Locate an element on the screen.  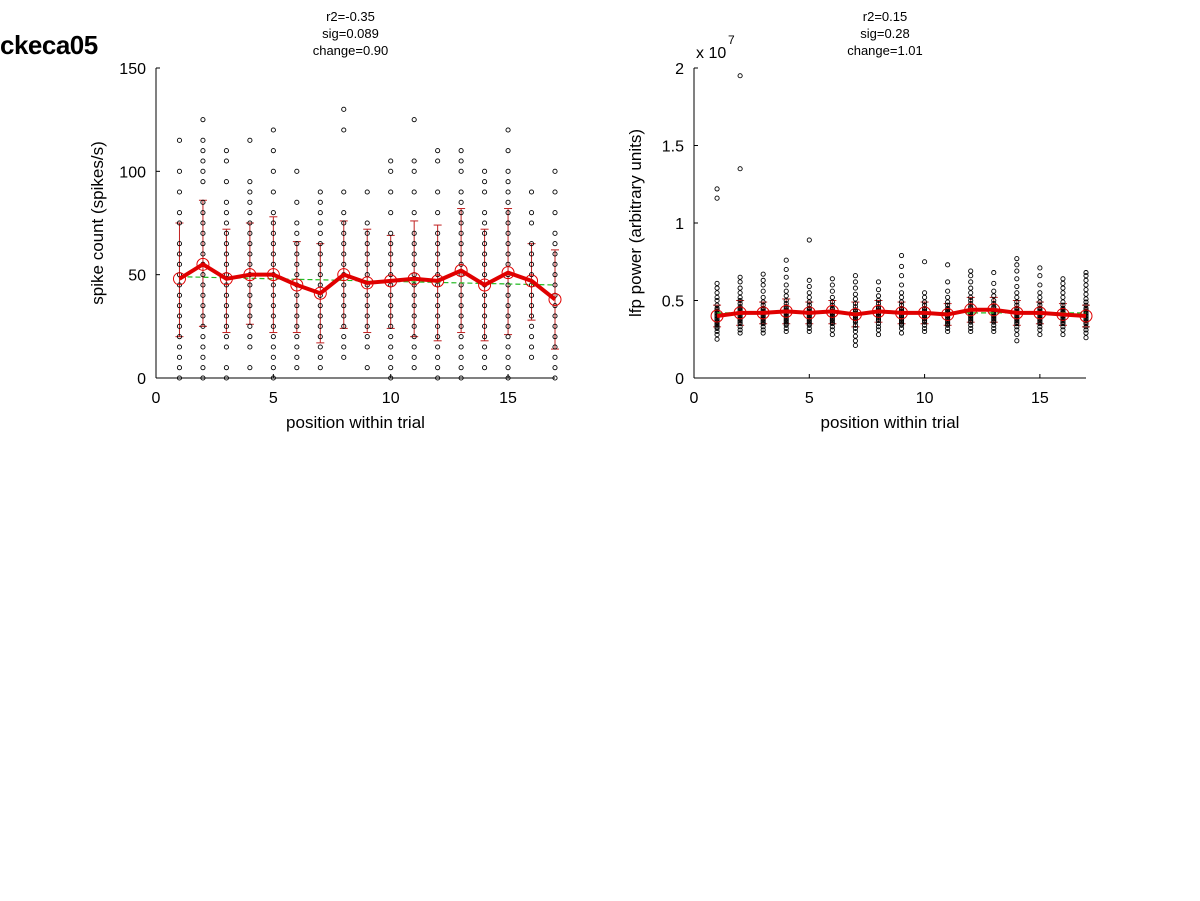
x-tick-label: 5 is located at coordinates (809, 398).